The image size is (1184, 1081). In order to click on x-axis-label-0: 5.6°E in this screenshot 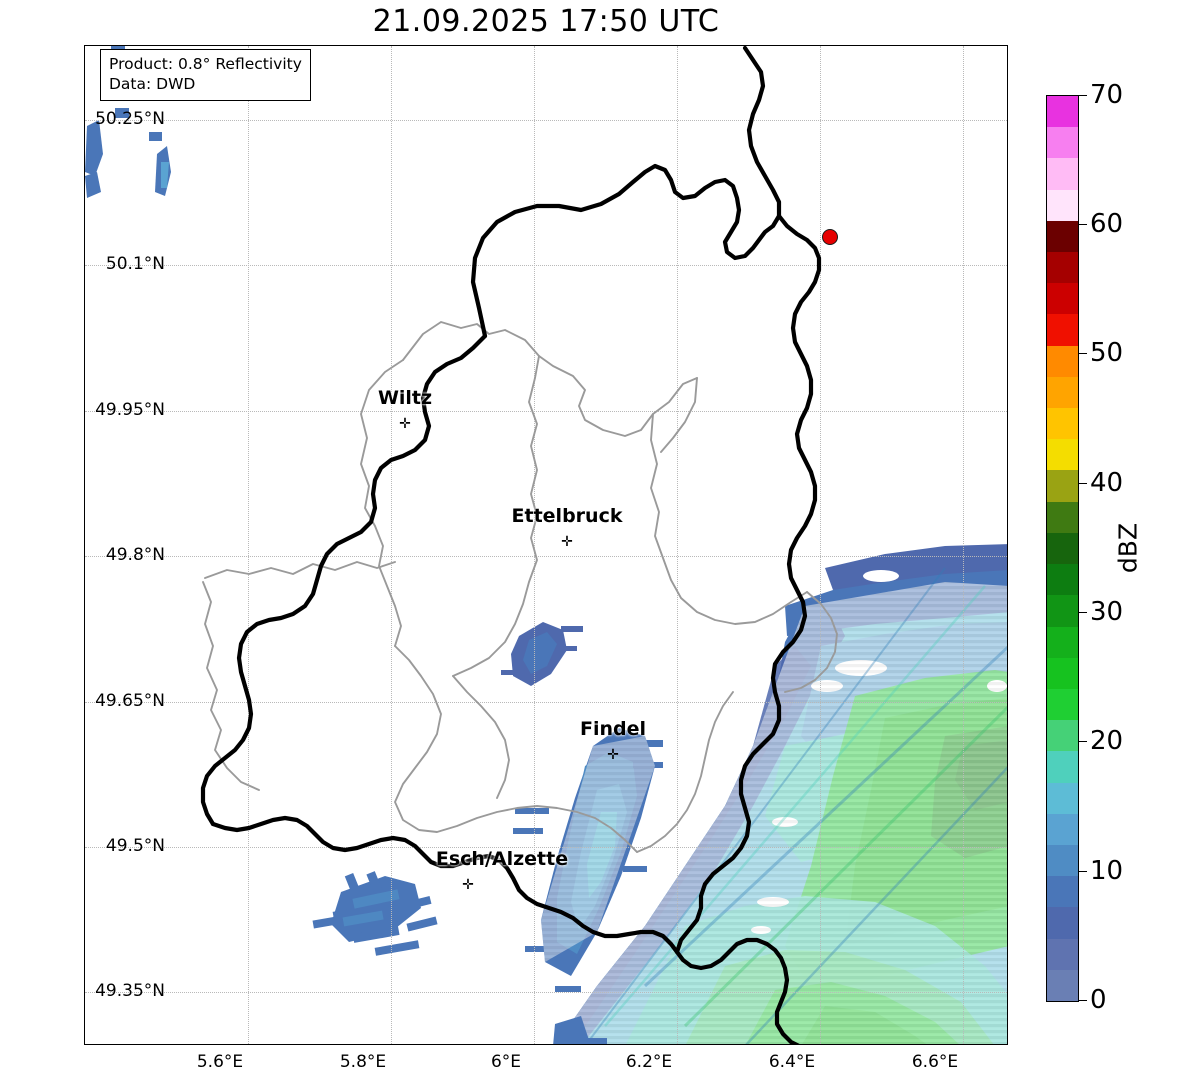, I will do `click(220, 1062)`.